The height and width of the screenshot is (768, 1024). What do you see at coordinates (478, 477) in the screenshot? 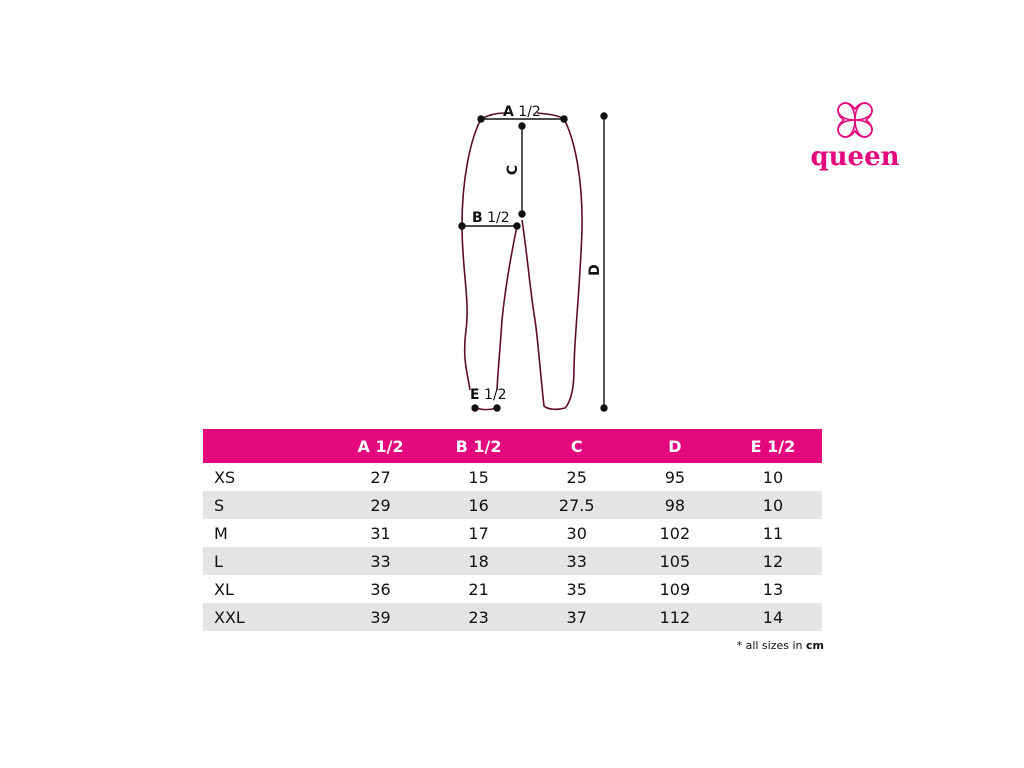
I see `measurement-cell: 15` at bounding box center [478, 477].